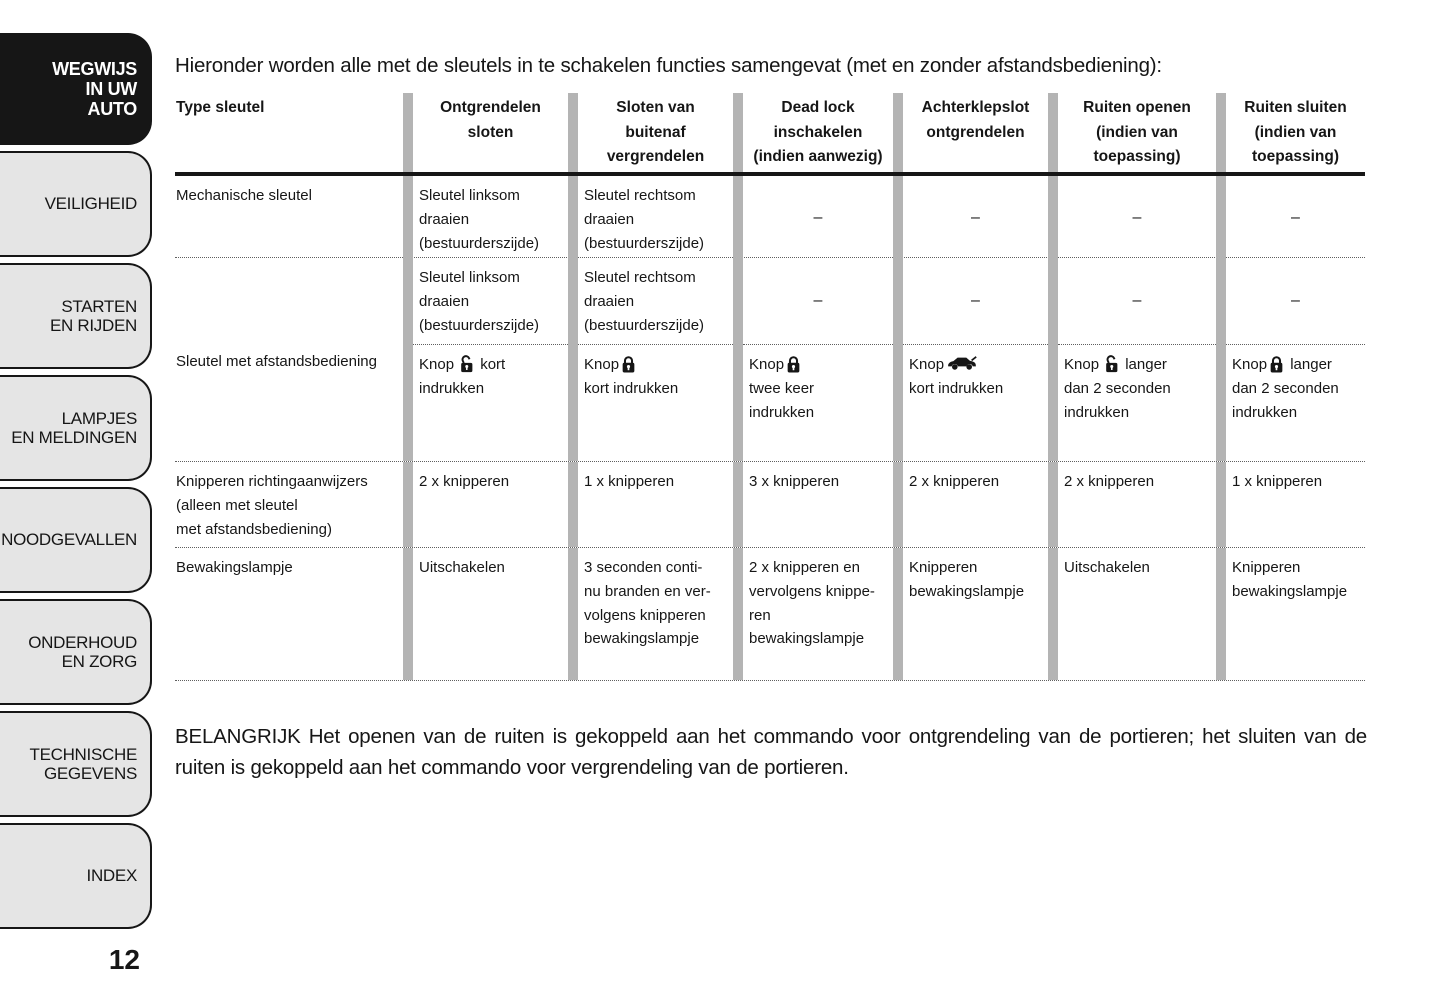  Describe the element at coordinates (112, 876) in the screenshot. I see `tab-label: INDEX` at that location.